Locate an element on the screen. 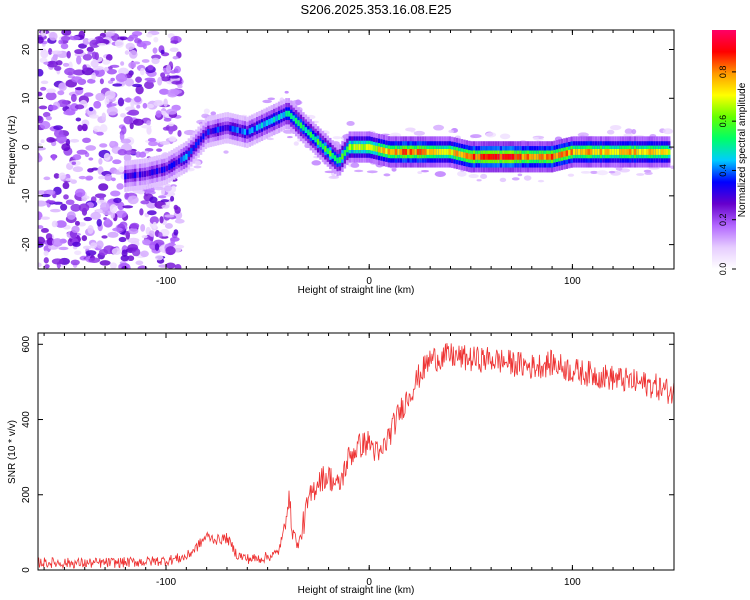 The height and width of the screenshot is (600, 750). snr-x-tick-label: 100 is located at coordinates (572, 582).